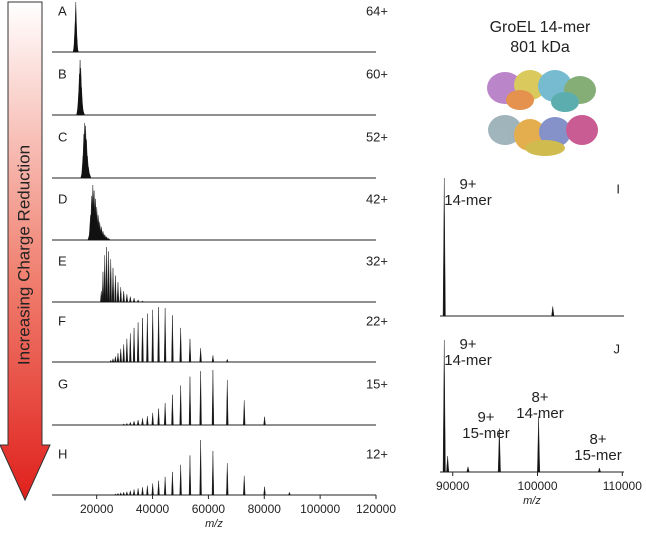  Describe the element at coordinates (62, 260) in the screenshot. I see `panel-label: E` at that location.